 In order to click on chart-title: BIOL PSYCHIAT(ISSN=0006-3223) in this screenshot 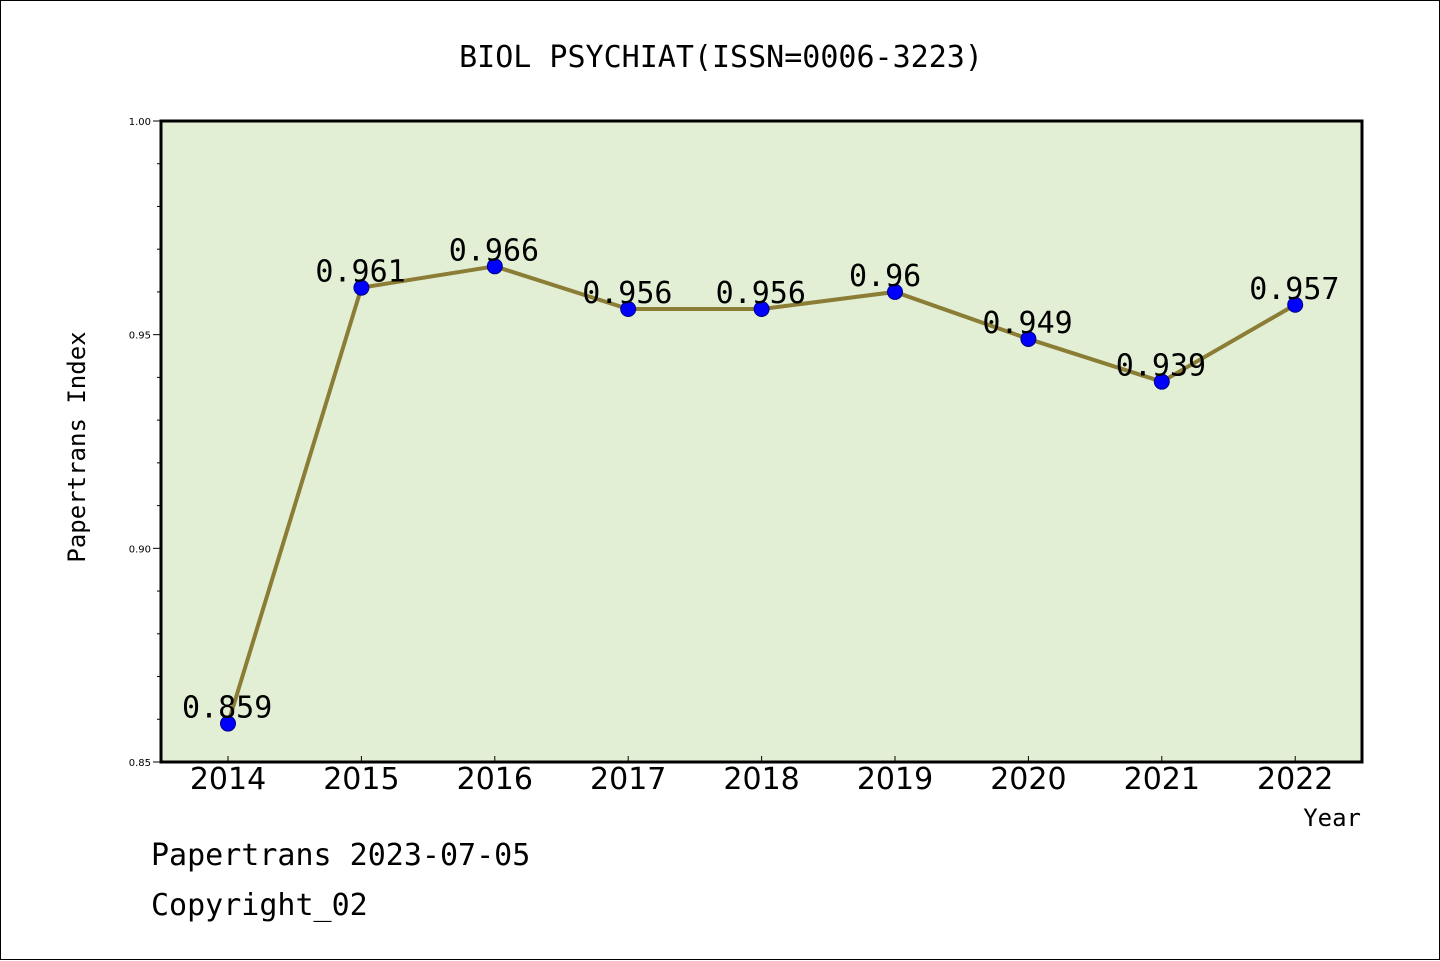, I will do `click(721, 57)`.